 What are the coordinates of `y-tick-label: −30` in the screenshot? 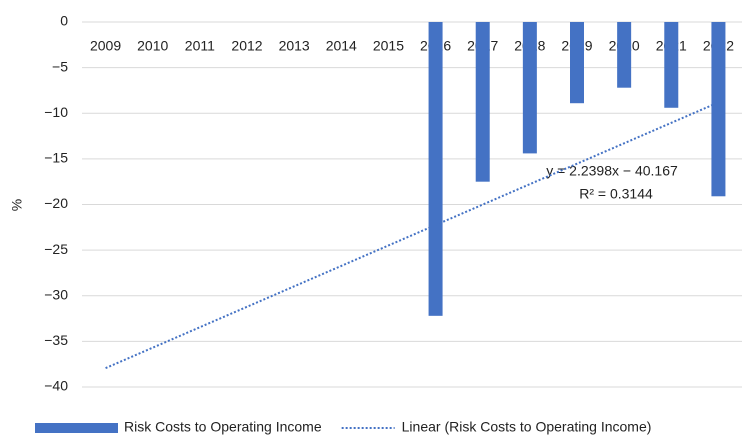 It's located at (56, 294).